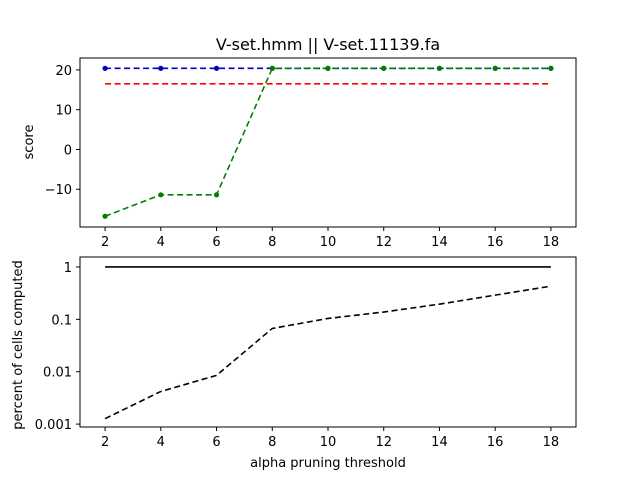  What do you see at coordinates (161, 242) in the screenshot?
I see `score-x-tick-label: 4` at bounding box center [161, 242].